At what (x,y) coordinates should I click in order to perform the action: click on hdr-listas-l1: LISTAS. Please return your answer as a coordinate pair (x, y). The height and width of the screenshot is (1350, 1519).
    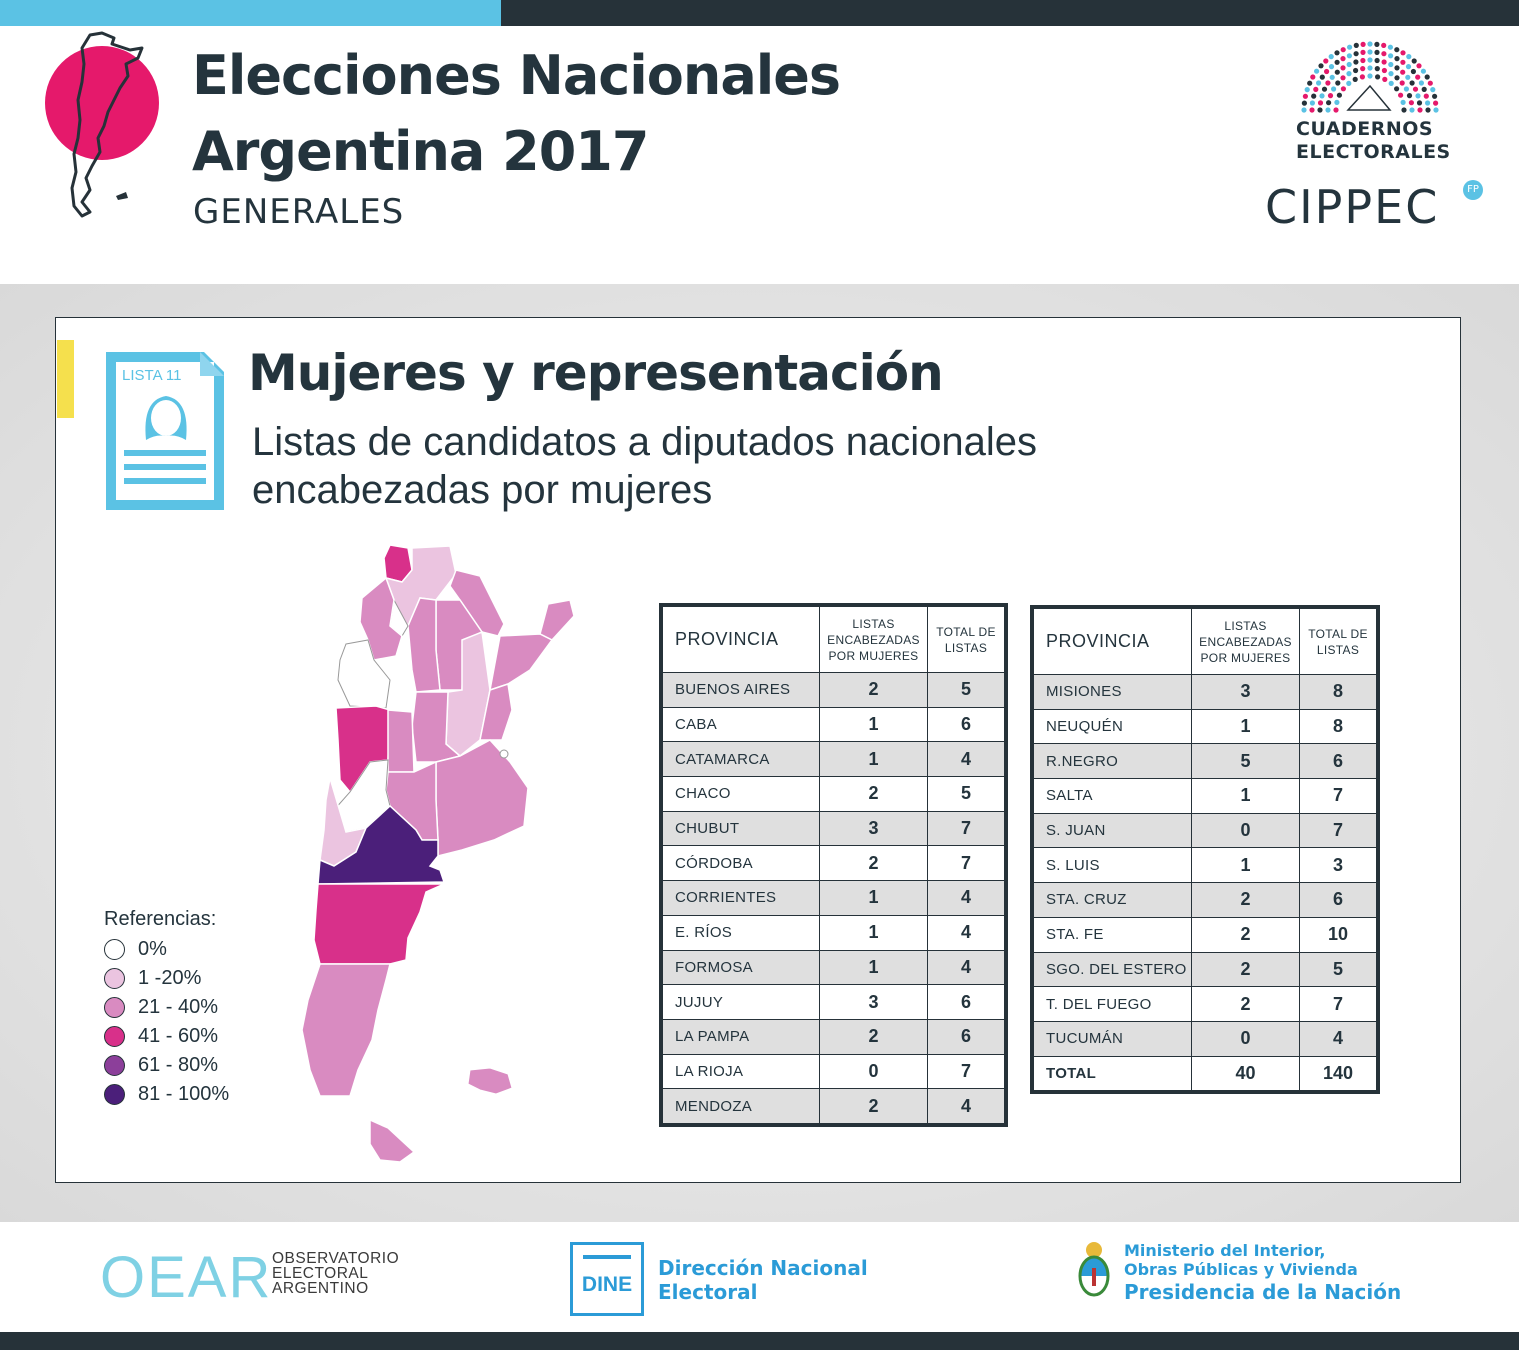
    Looking at the image, I should click on (1245, 625).